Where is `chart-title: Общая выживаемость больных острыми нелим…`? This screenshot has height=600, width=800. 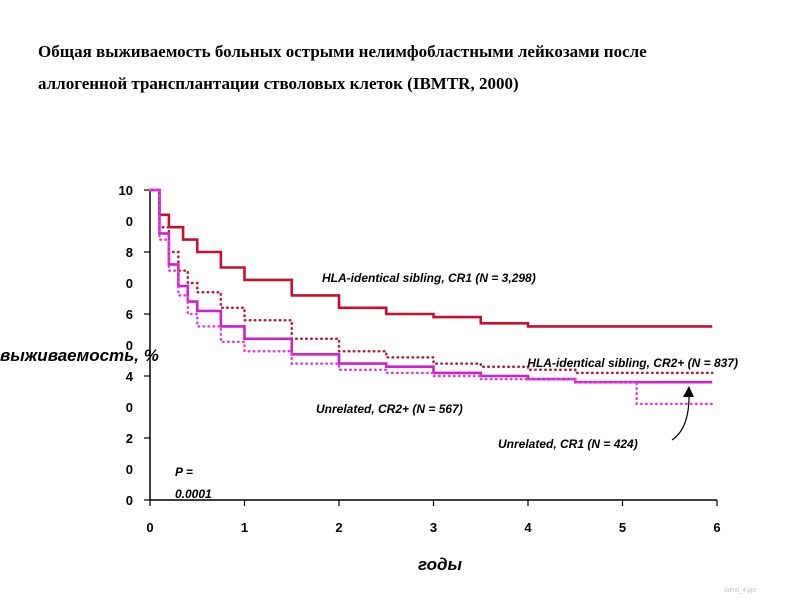
chart-title: Общая выживаемость больных острыми нелим… is located at coordinates (408, 68).